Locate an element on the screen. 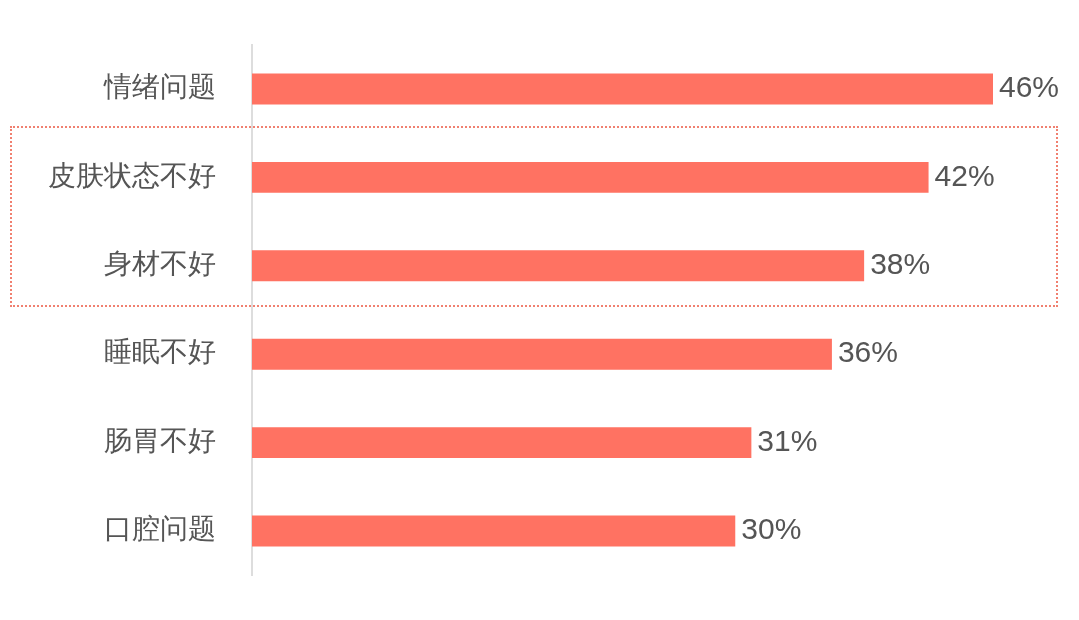 Image resolution: width=1079 pixels, height=620 pixels. data-label: 42% is located at coordinates (964, 175).